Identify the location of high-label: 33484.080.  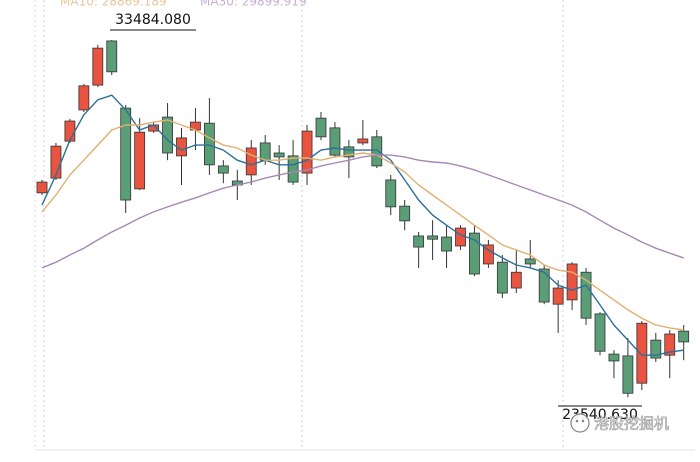
(153, 20).